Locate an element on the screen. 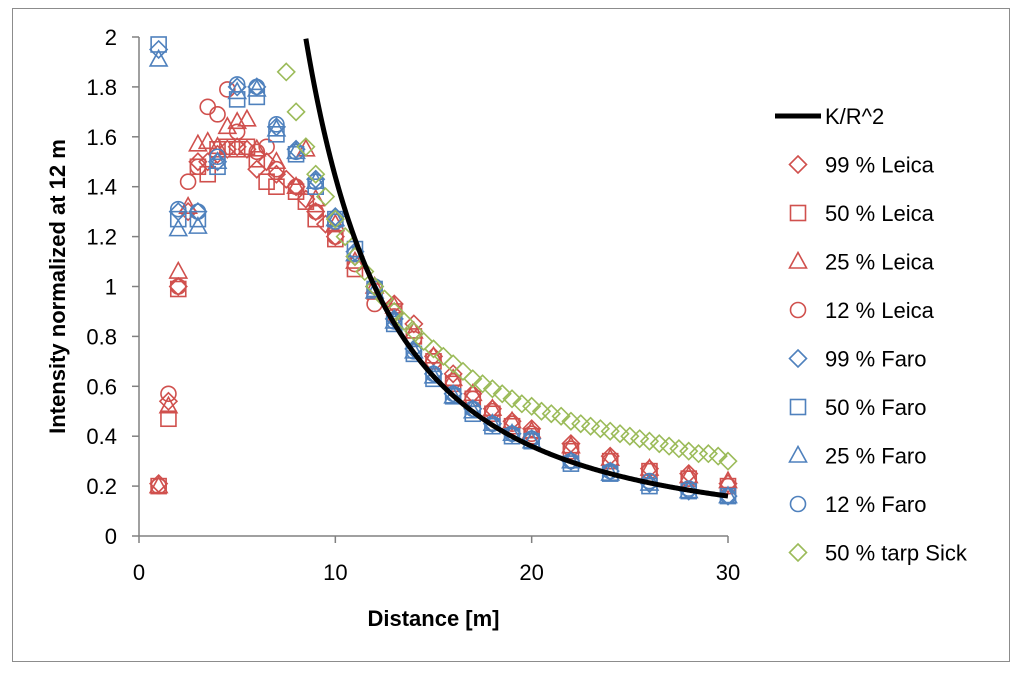 The height and width of the screenshot is (673, 1024). legend-item: 50 % tarp Sick is located at coordinates (878, 553).